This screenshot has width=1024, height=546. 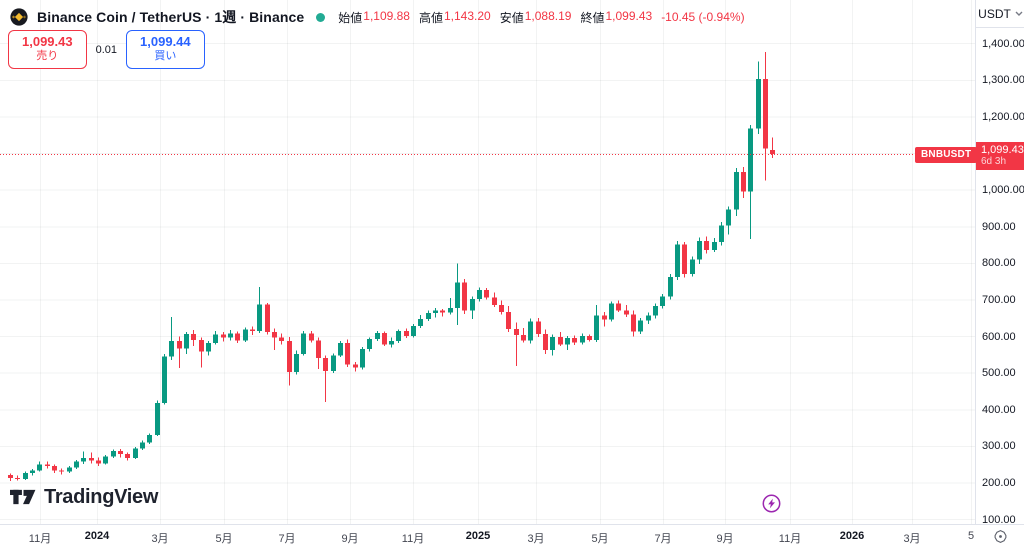 I want to click on open-value: 1,109.88, so click(x=386, y=15).